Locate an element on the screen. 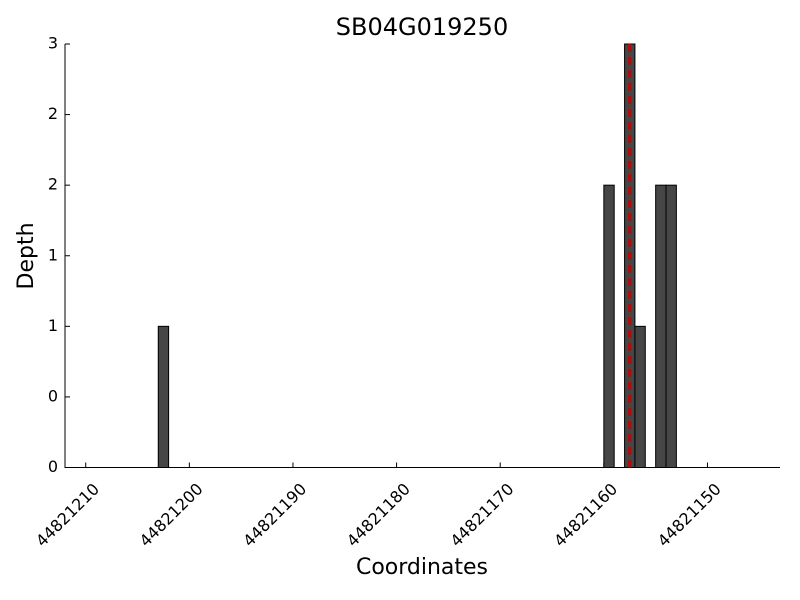 The width and height of the screenshot is (800, 600). x-tick-label: 44821180 is located at coordinates (378, 514).